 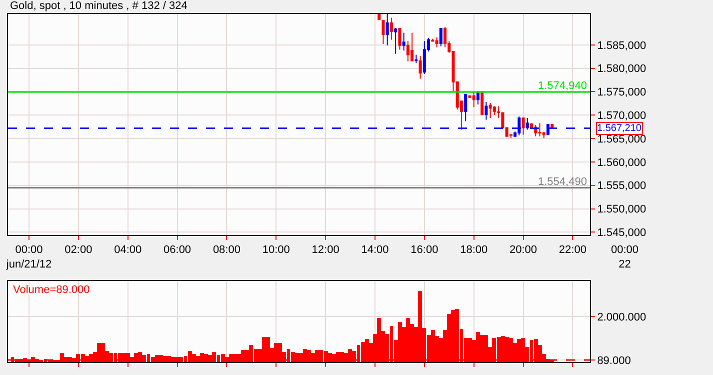 What do you see at coordinates (326, 250) in the screenshot?
I see `x-tick-label: 12:00` at bounding box center [326, 250].